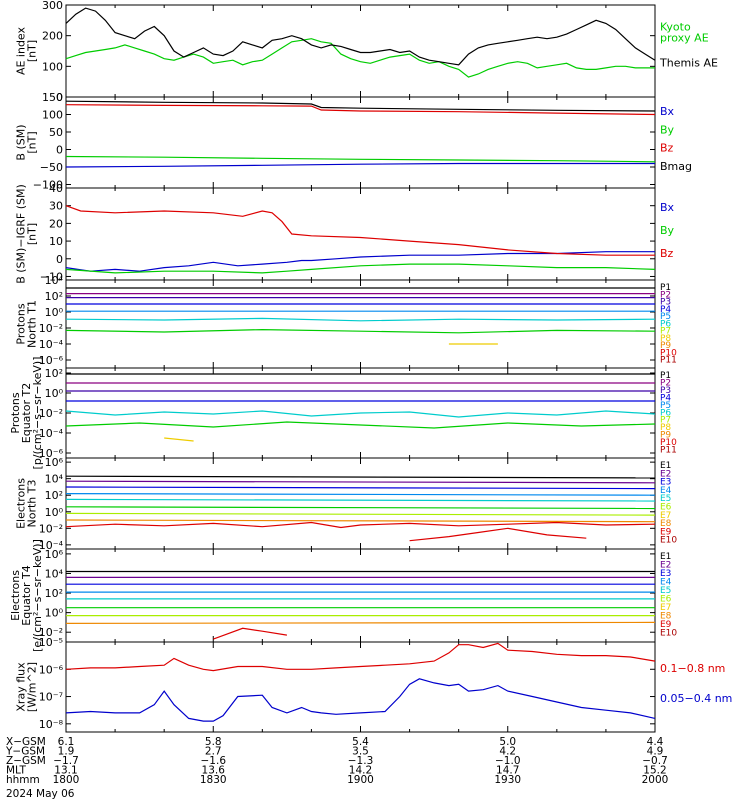  I want to click on orbit-cell: 2000, so click(655, 780).